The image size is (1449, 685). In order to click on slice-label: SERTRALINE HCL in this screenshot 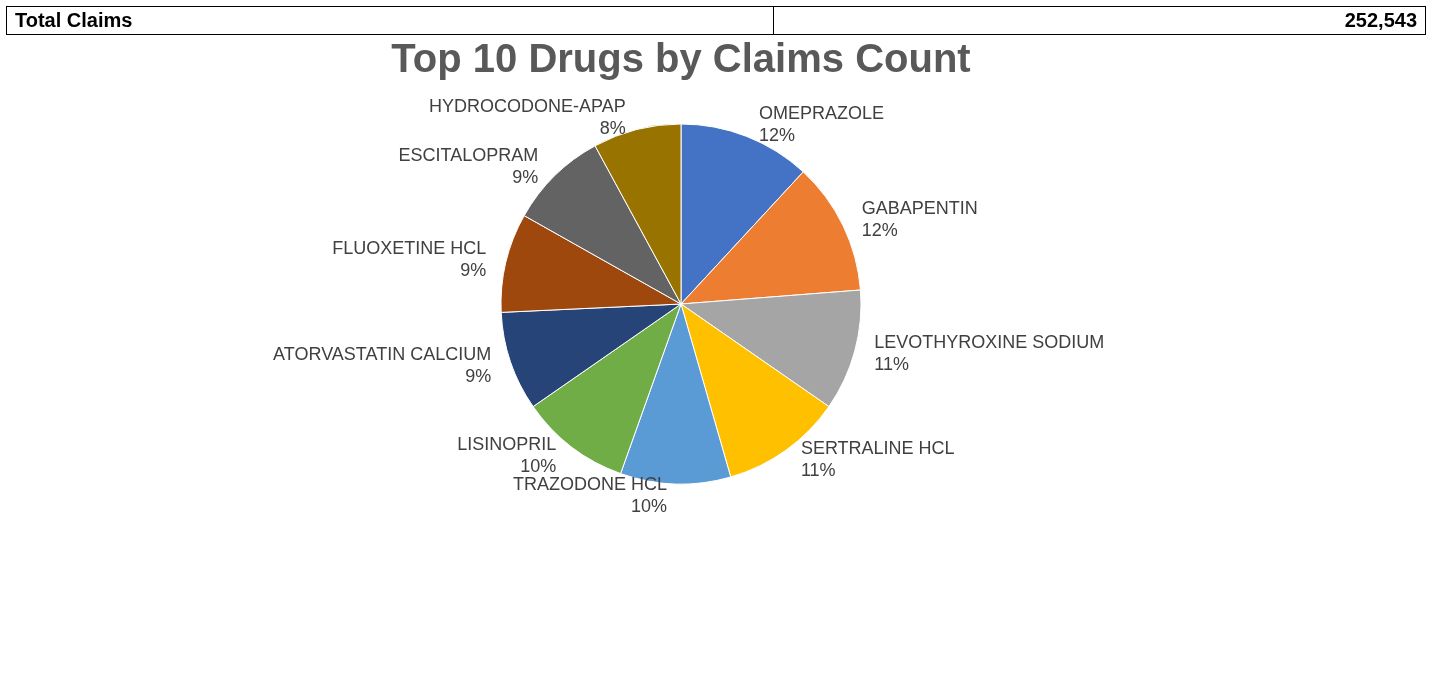, I will do `click(877, 448)`.